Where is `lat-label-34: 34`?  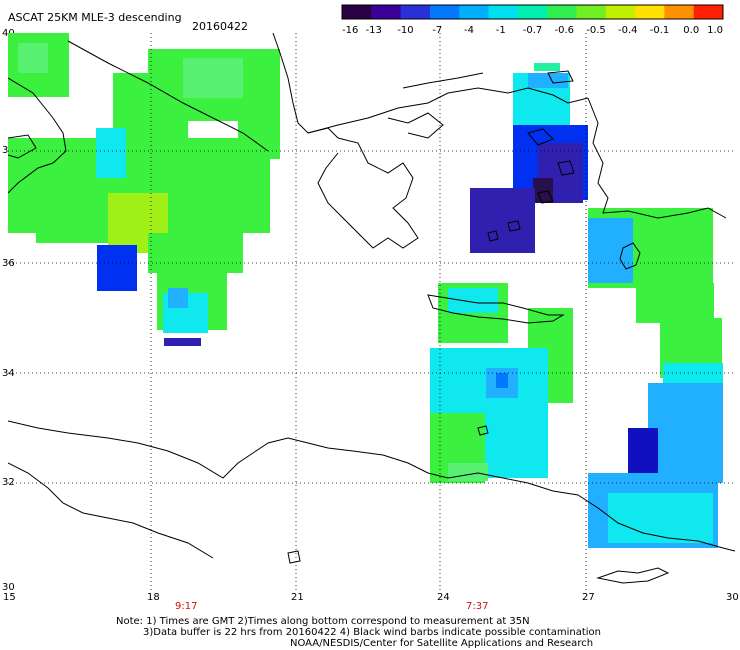
lat-label-34: 34 is located at coordinates (8, 373).